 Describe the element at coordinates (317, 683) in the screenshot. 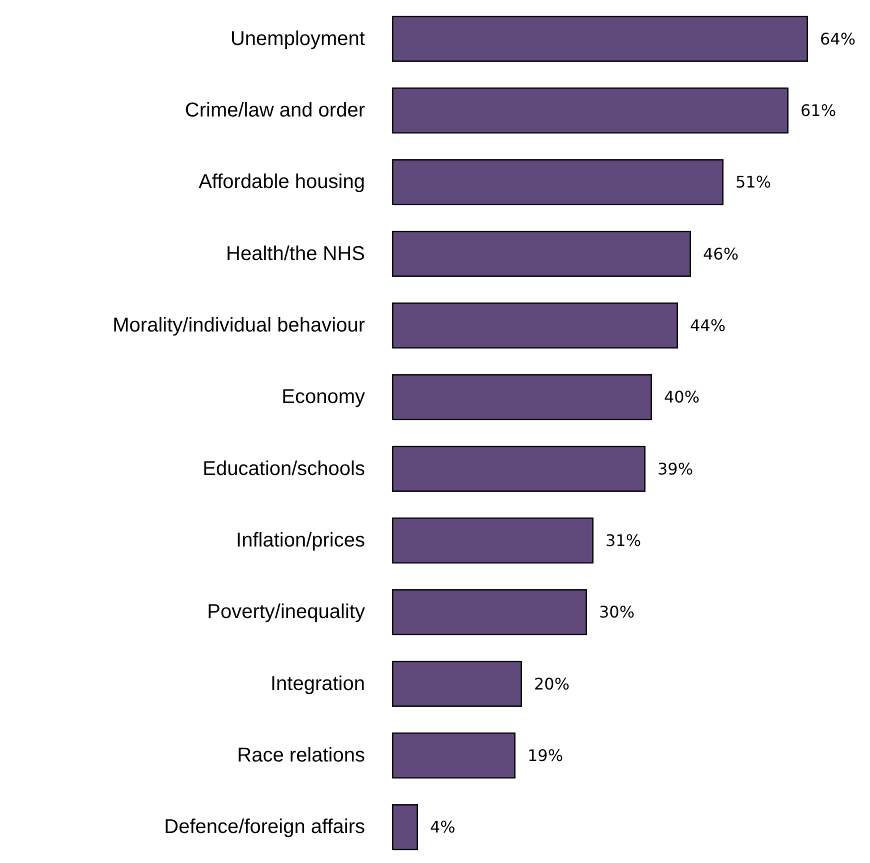

I see `y-tick-label: Integration` at that location.